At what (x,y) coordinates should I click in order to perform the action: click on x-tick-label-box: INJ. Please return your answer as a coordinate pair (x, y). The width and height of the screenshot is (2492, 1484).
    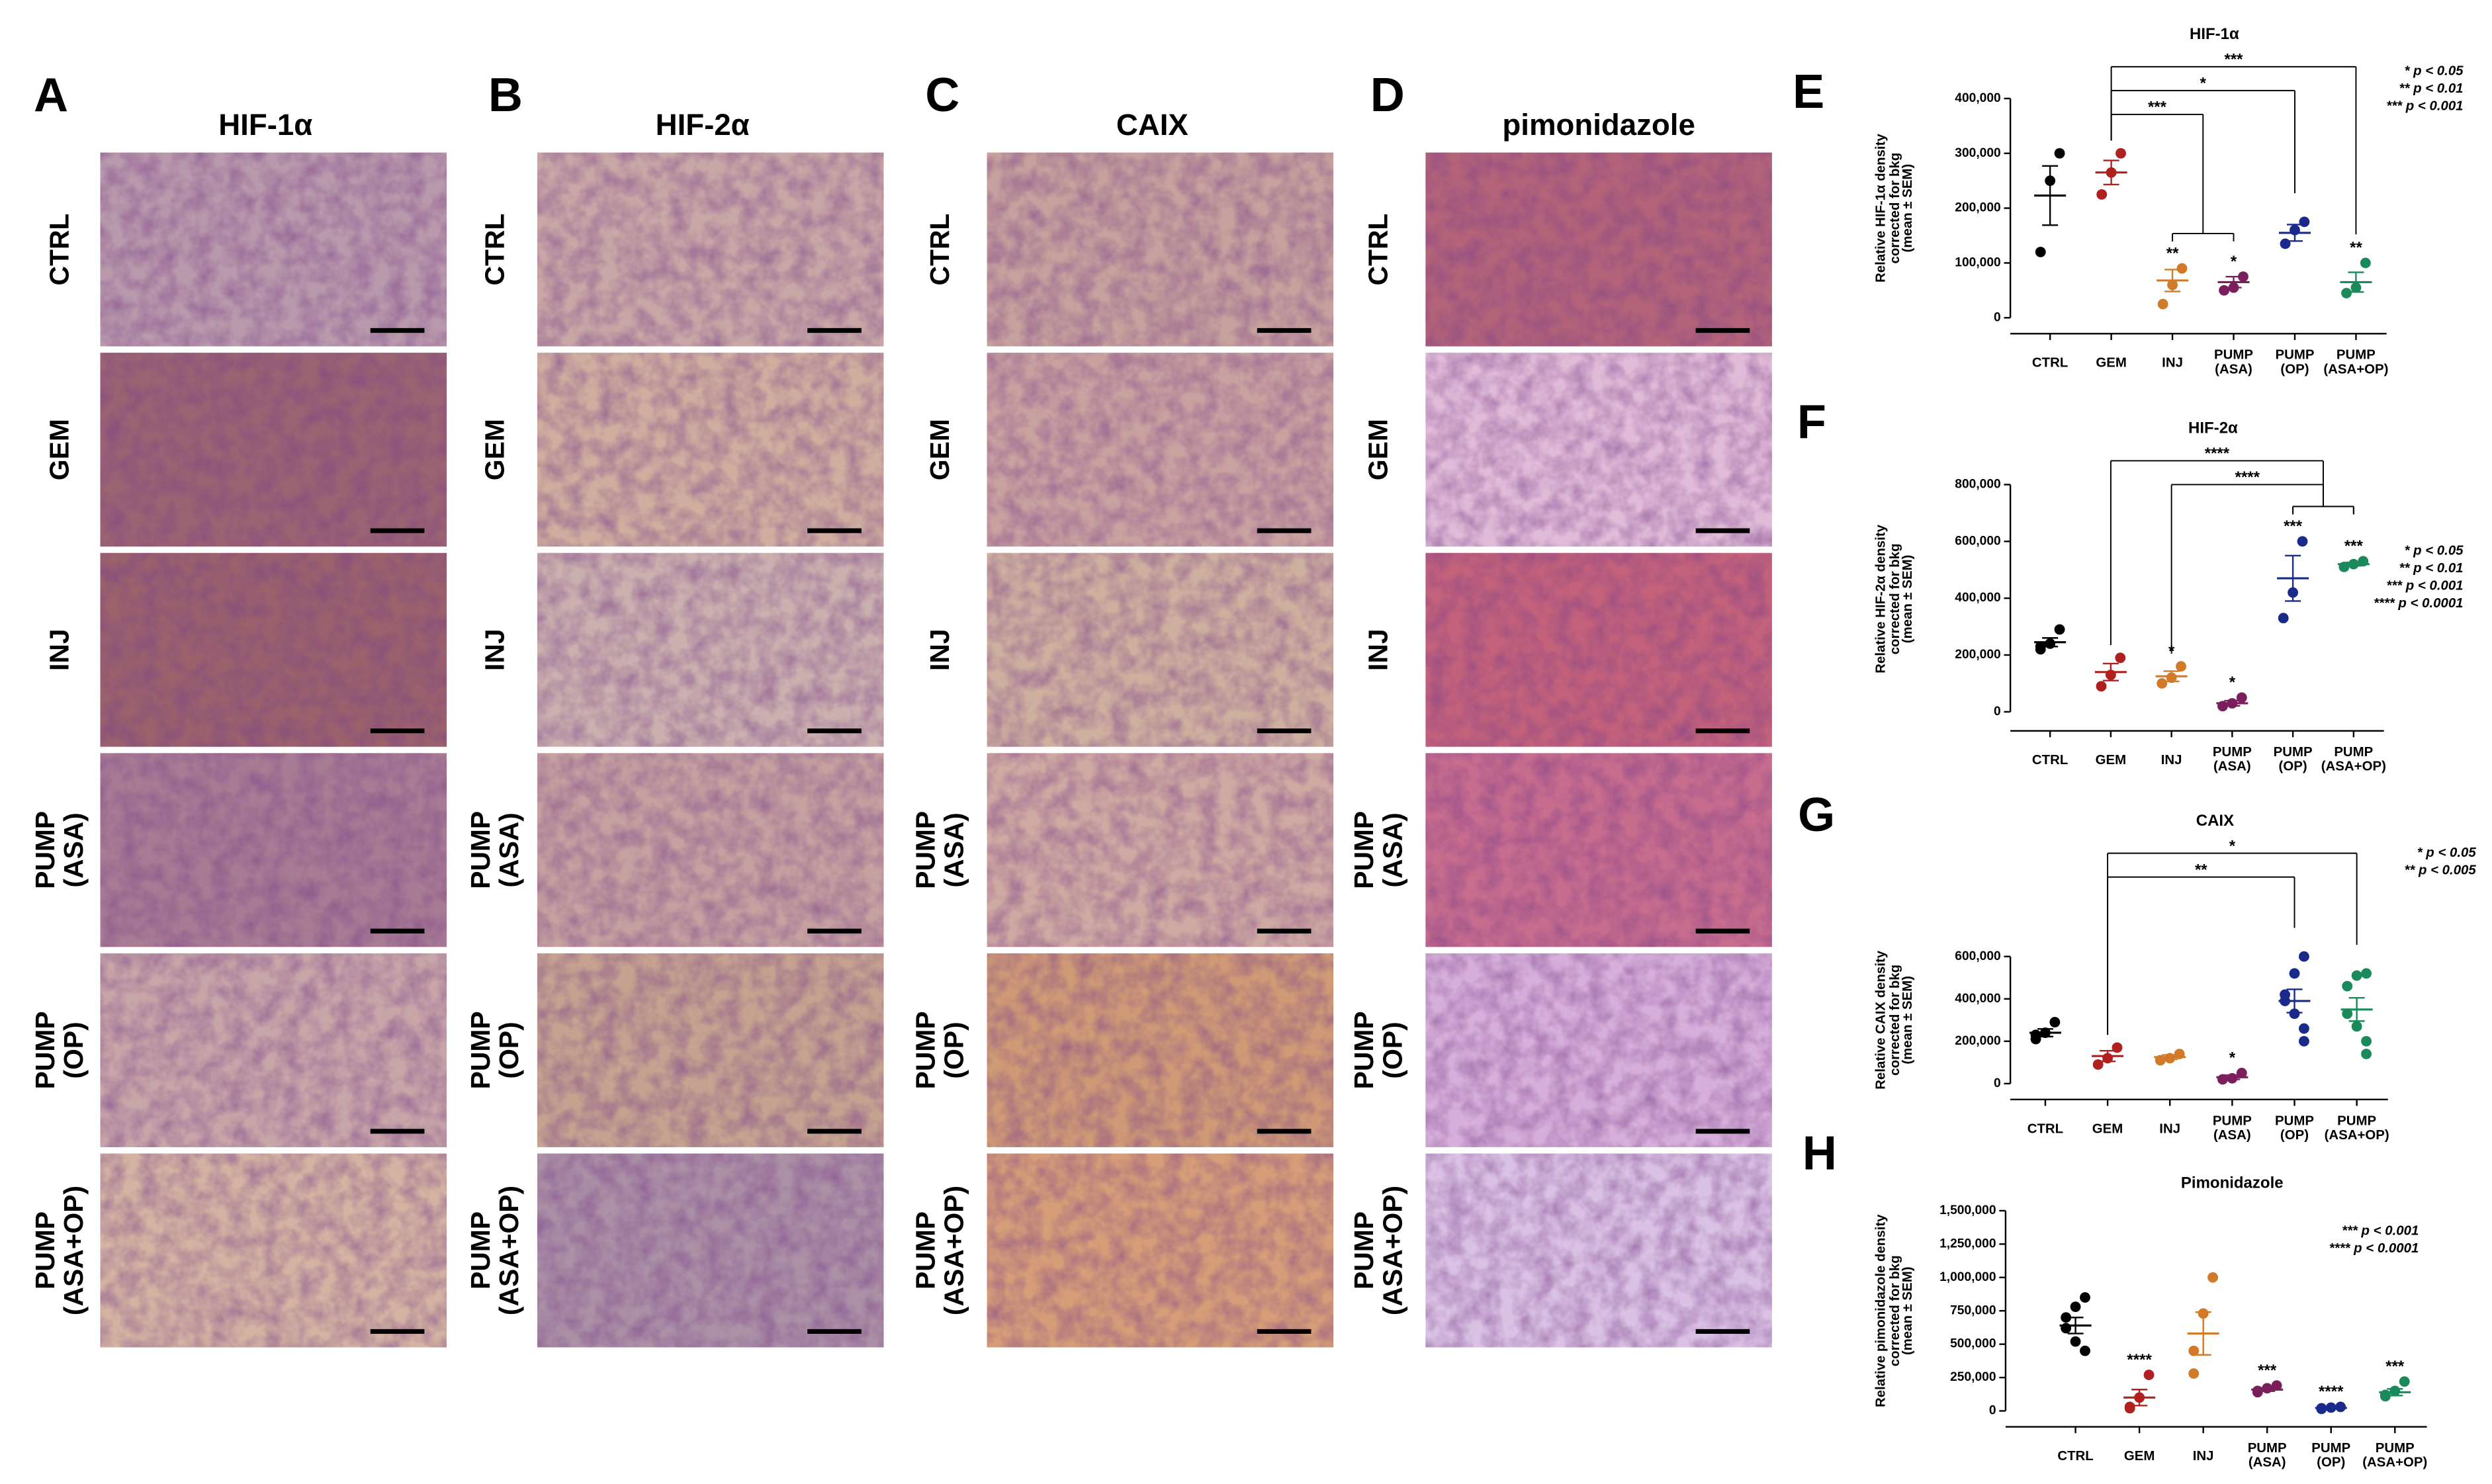
    Looking at the image, I should click on (2170, 1127).